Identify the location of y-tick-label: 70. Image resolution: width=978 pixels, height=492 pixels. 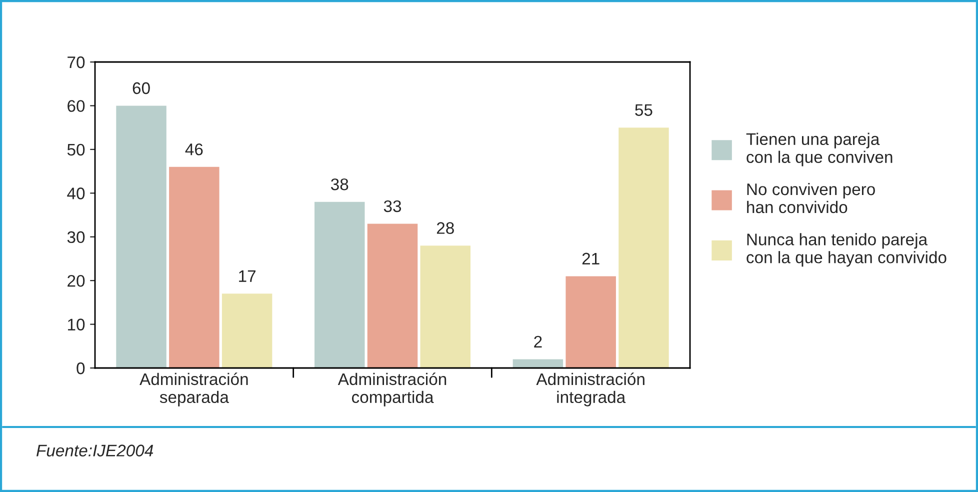
(76, 62).